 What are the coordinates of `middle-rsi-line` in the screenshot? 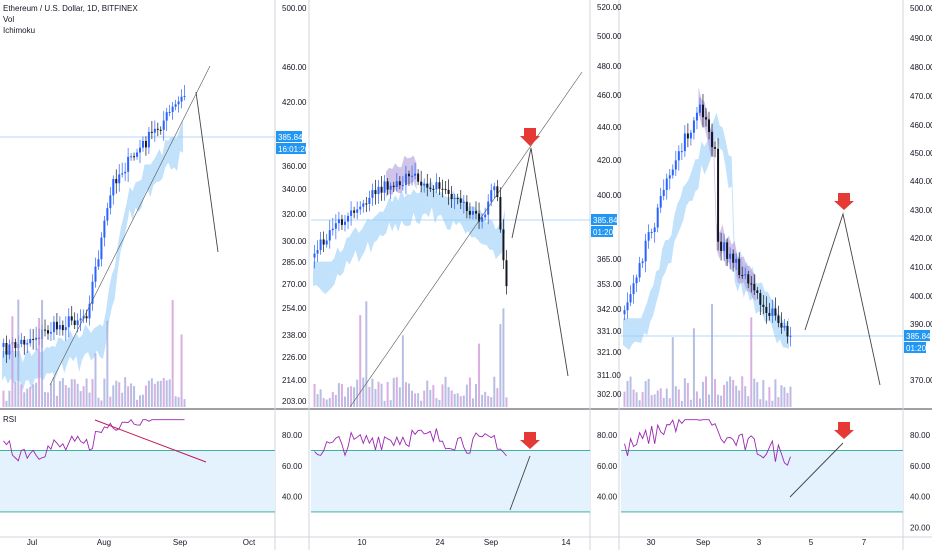 It's located at (410, 442).